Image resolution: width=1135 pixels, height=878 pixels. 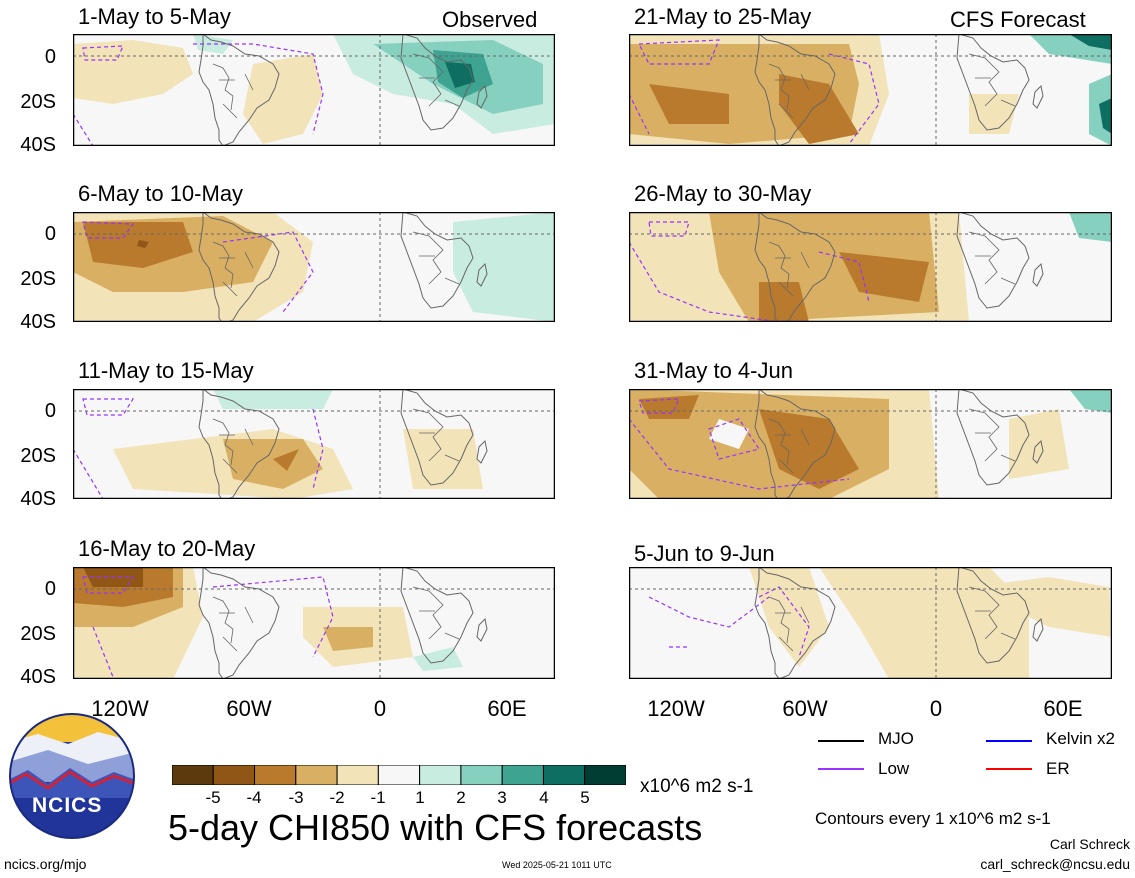 I want to click on y-label-0-p3: 0, so click(x=50, y=411).